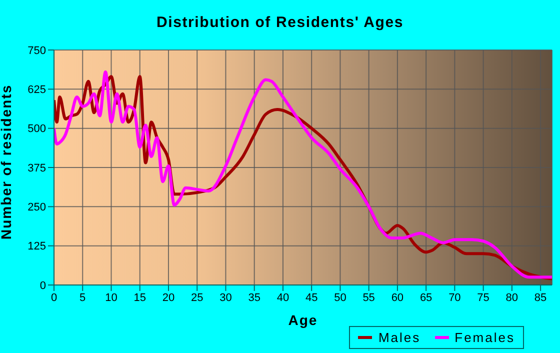 The width and height of the screenshot is (560, 353). Describe the element at coordinates (426, 298) in the screenshot. I see `x-tick-label: 65` at that location.